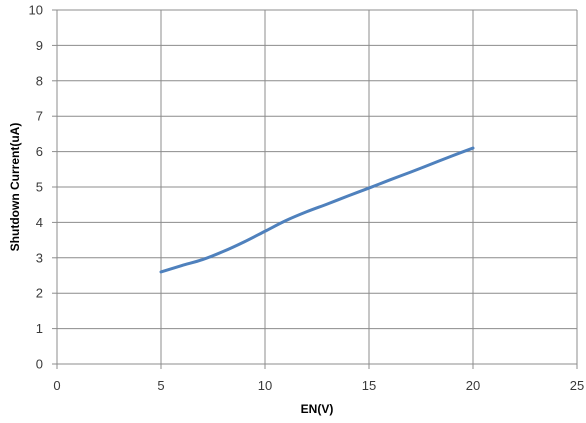 The height and width of the screenshot is (423, 586). What do you see at coordinates (265, 385) in the screenshot?
I see `x-tick-label: 10` at bounding box center [265, 385].